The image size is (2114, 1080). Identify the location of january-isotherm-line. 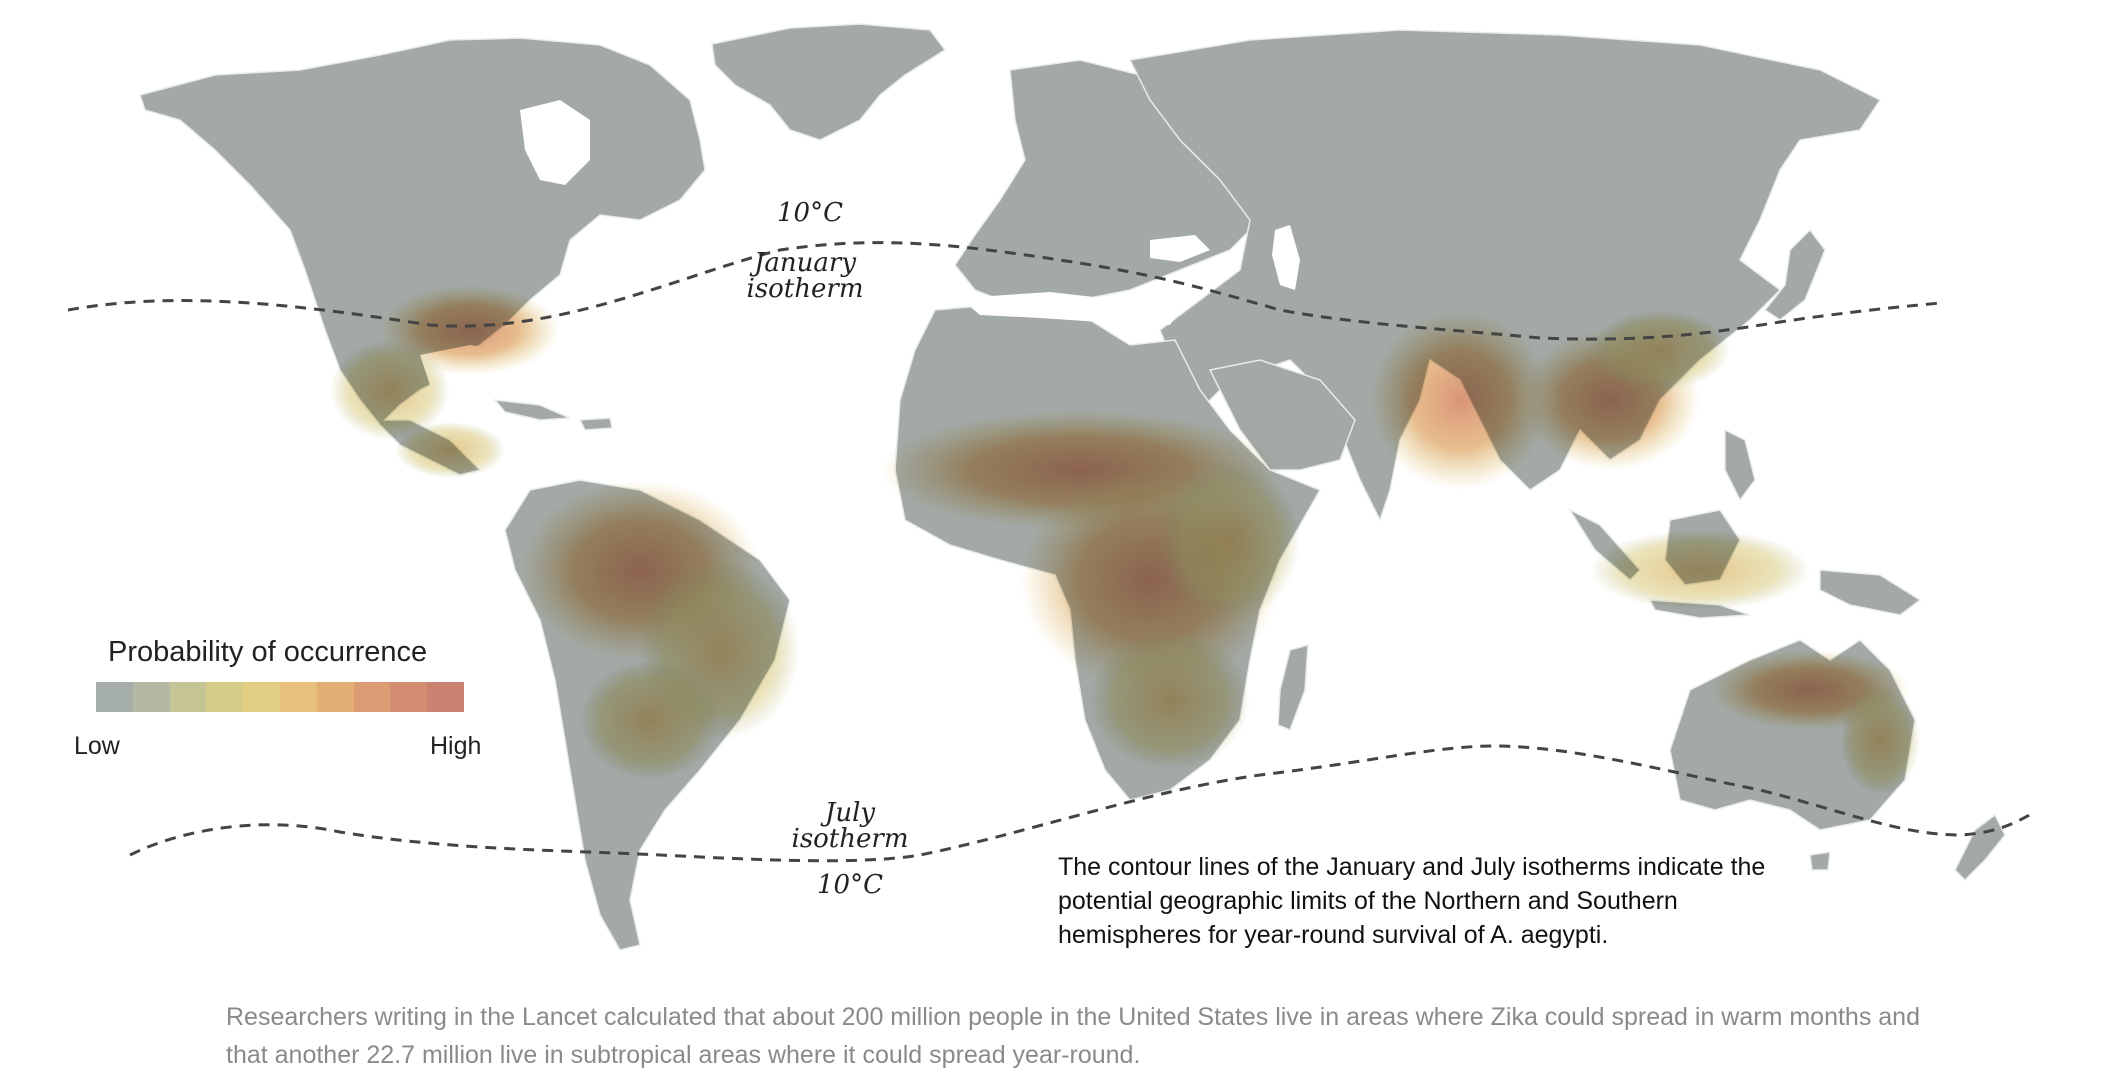
(1004, 291).